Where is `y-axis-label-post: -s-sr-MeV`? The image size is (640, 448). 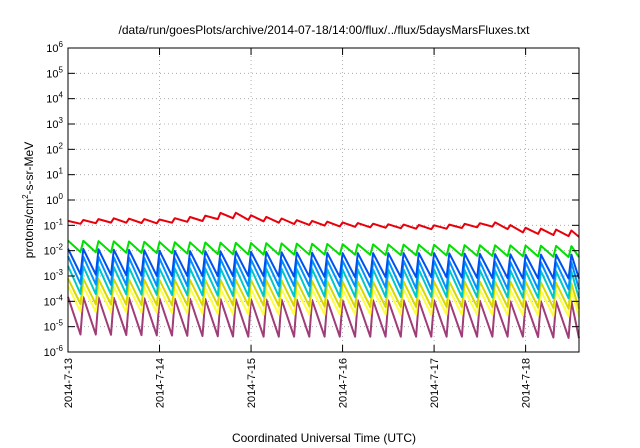
y-axis-label-post: -s-sr-MeV is located at coordinates (29, 168).